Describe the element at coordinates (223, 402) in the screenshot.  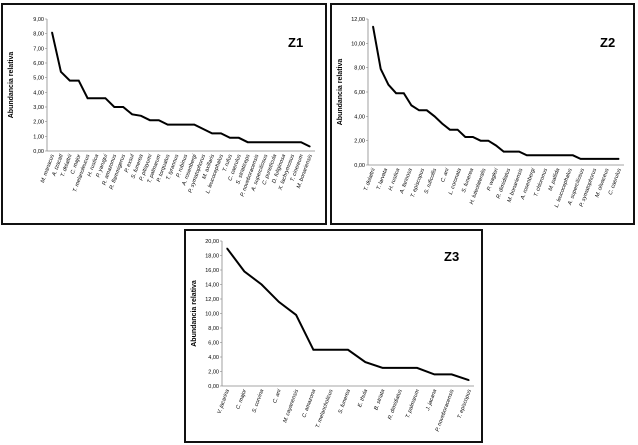
I see `x-tick-label: V. jacarina` at that location.